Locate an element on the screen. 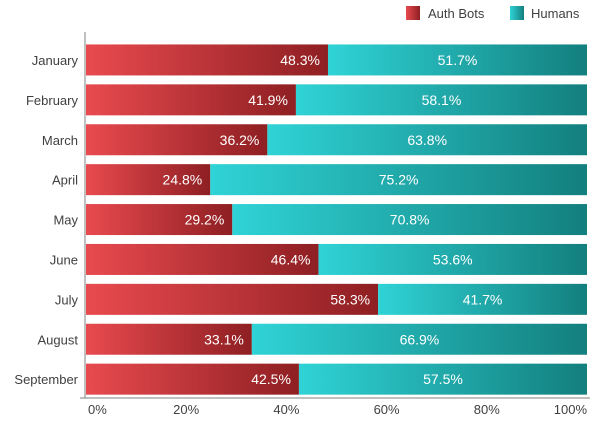 The height and width of the screenshot is (425, 600). data-label-humans: 53.6% is located at coordinates (453, 259).